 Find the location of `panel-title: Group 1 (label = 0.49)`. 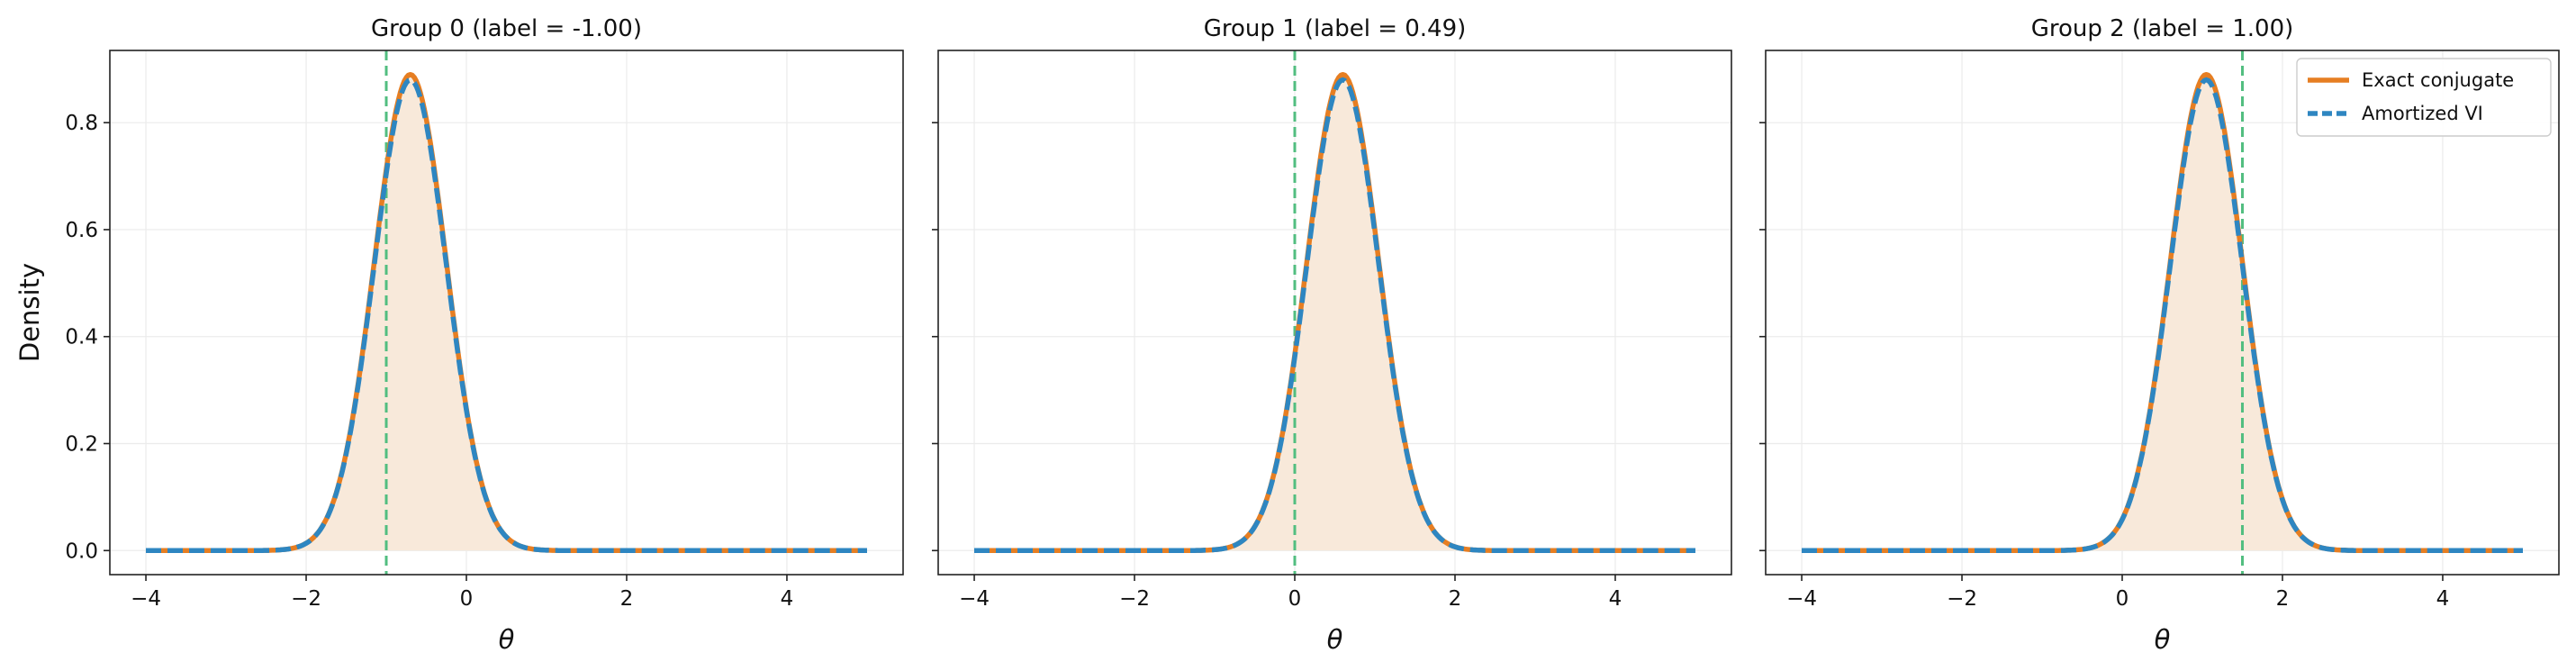

panel-title: Group 1 (label = 0.49) is located at coordinates (1335, 29).